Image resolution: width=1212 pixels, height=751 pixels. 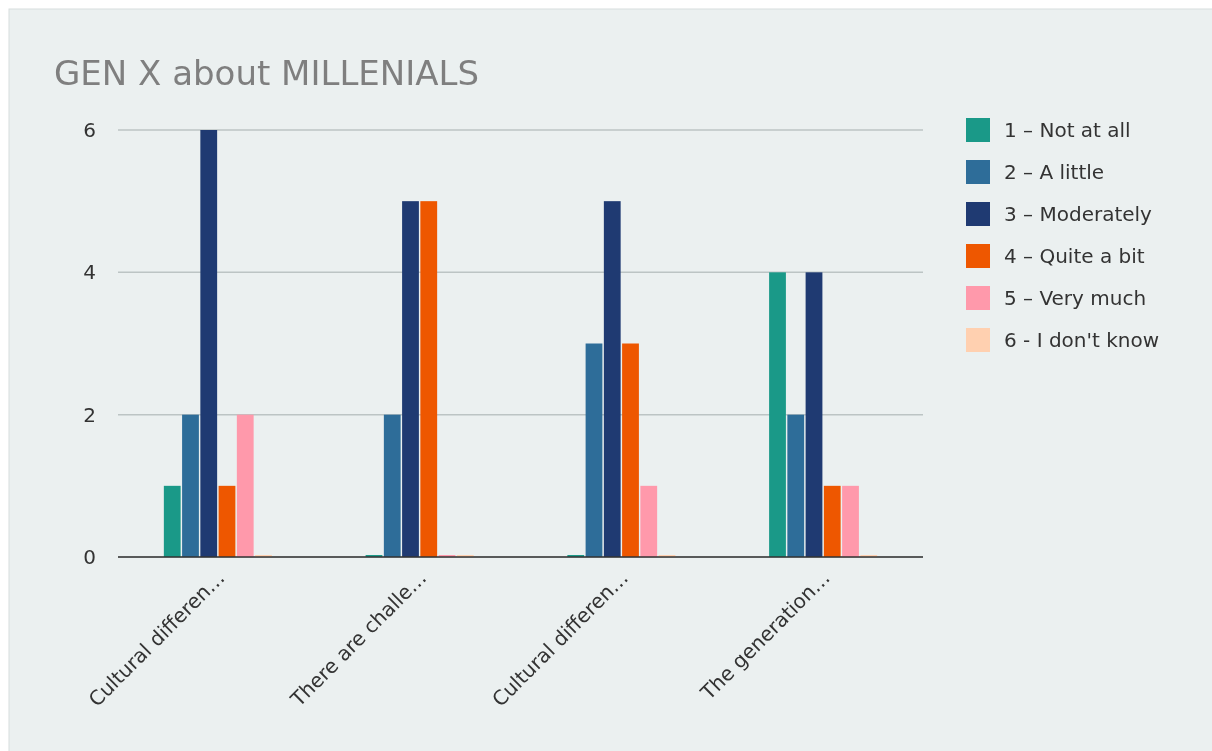 I want to click on chart-title: GEN X about MILLENIALS, so click(x=267, y=73).